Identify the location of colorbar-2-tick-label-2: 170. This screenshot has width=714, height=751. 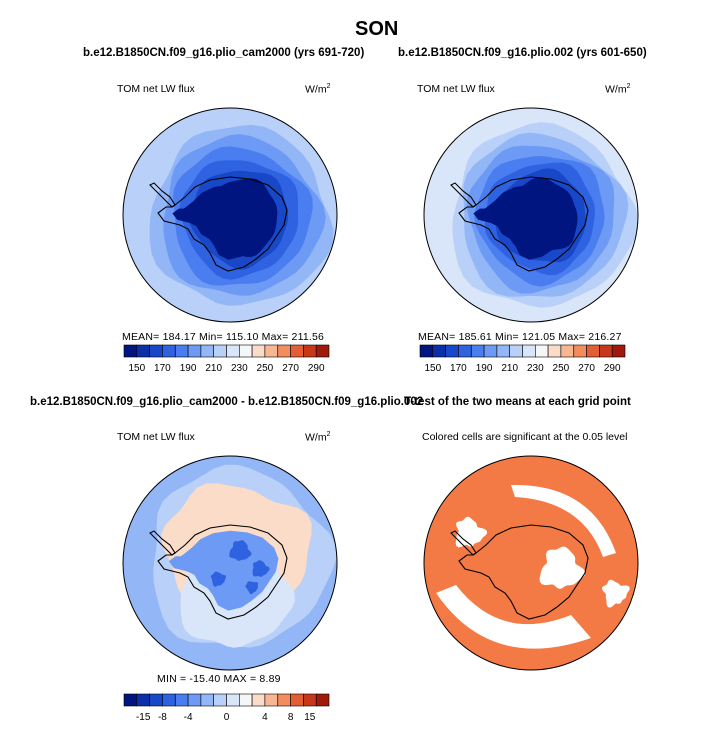
(458, 368).